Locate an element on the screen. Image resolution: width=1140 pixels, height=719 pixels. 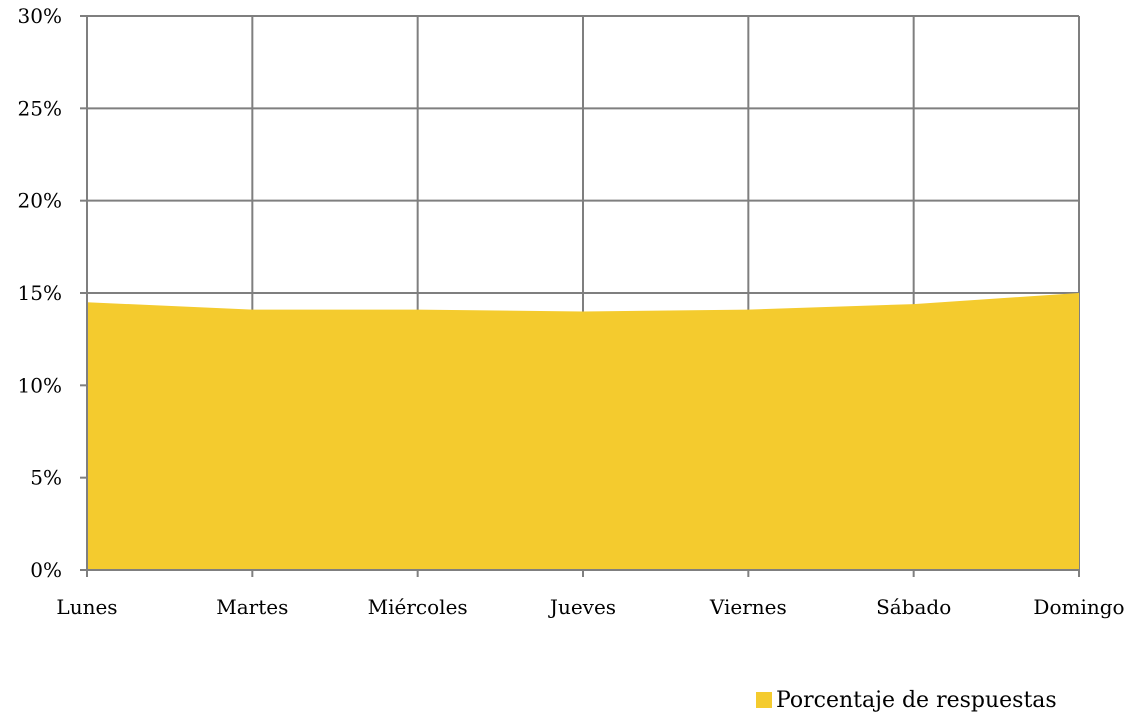
y-tick-label-0: 0% is located at coordinates (46, 570).